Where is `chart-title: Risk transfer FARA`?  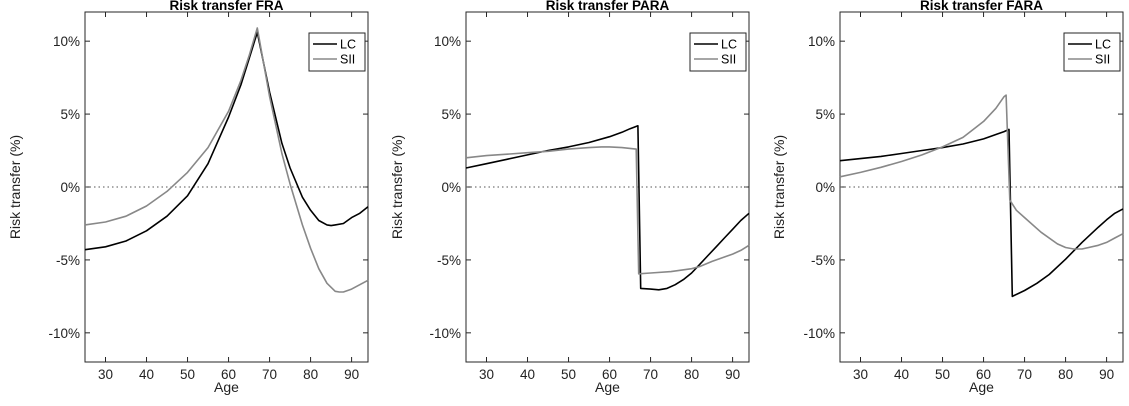 chart-title: Risk transfer FARA is located at coordinates (981, 6).